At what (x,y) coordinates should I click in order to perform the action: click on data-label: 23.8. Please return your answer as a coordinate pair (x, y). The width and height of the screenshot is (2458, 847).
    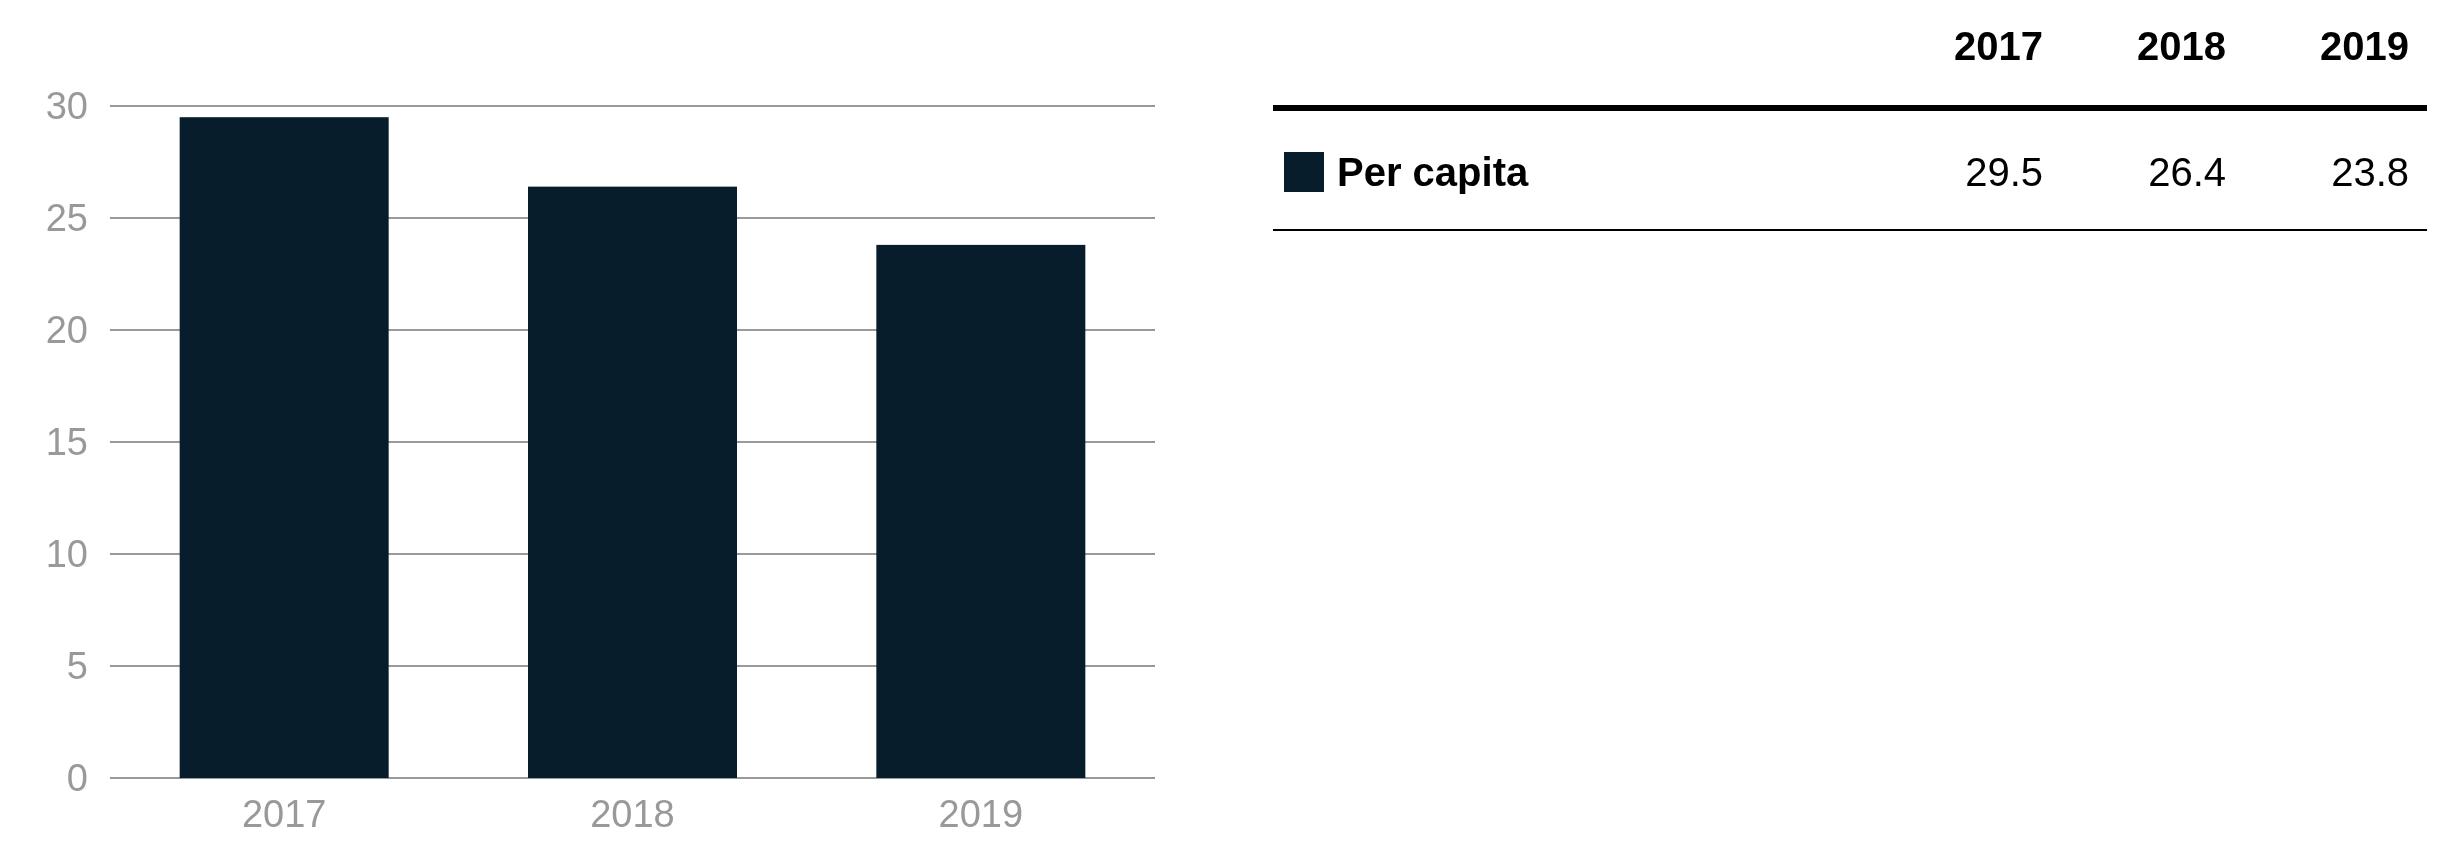
    Looking at the image, I should click on (2370, 172).